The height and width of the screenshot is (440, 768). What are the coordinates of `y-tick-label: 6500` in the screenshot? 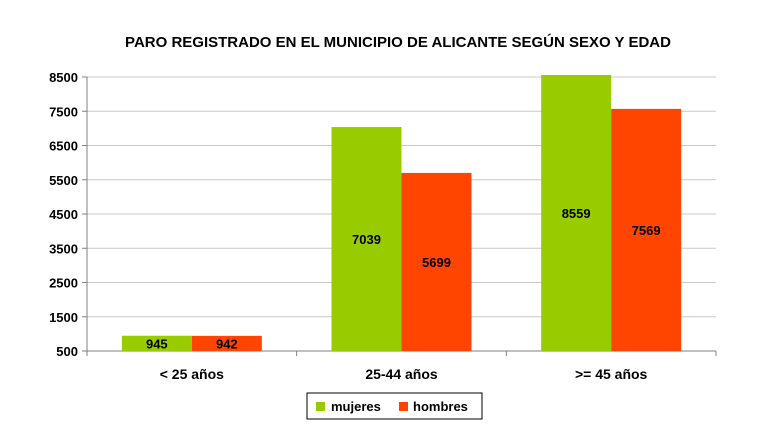 It's located at (63, 146).